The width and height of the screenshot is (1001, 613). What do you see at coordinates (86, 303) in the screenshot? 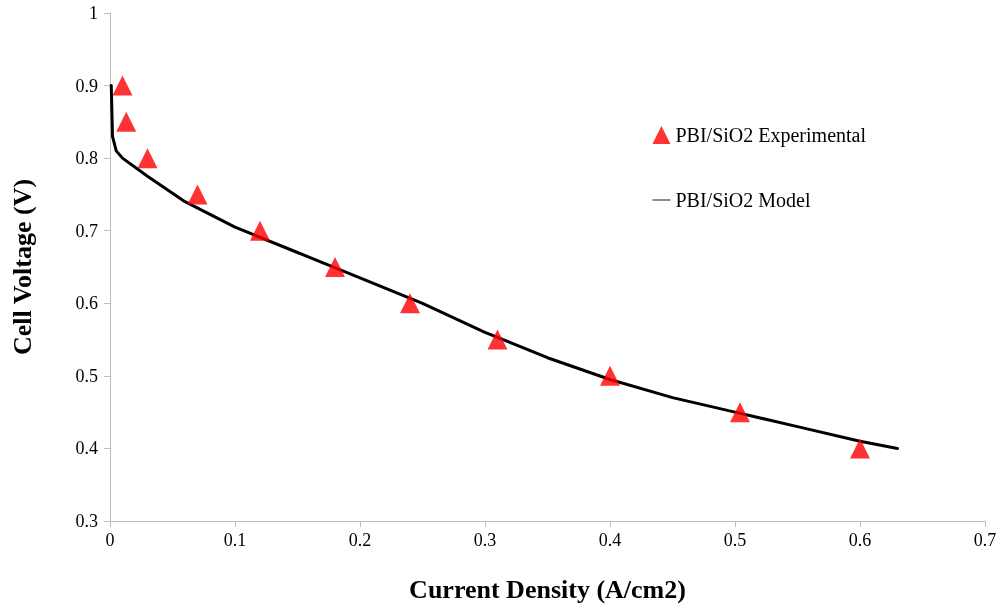
I see `y-tick-label: 0.6` at bounding box center [86, 303].